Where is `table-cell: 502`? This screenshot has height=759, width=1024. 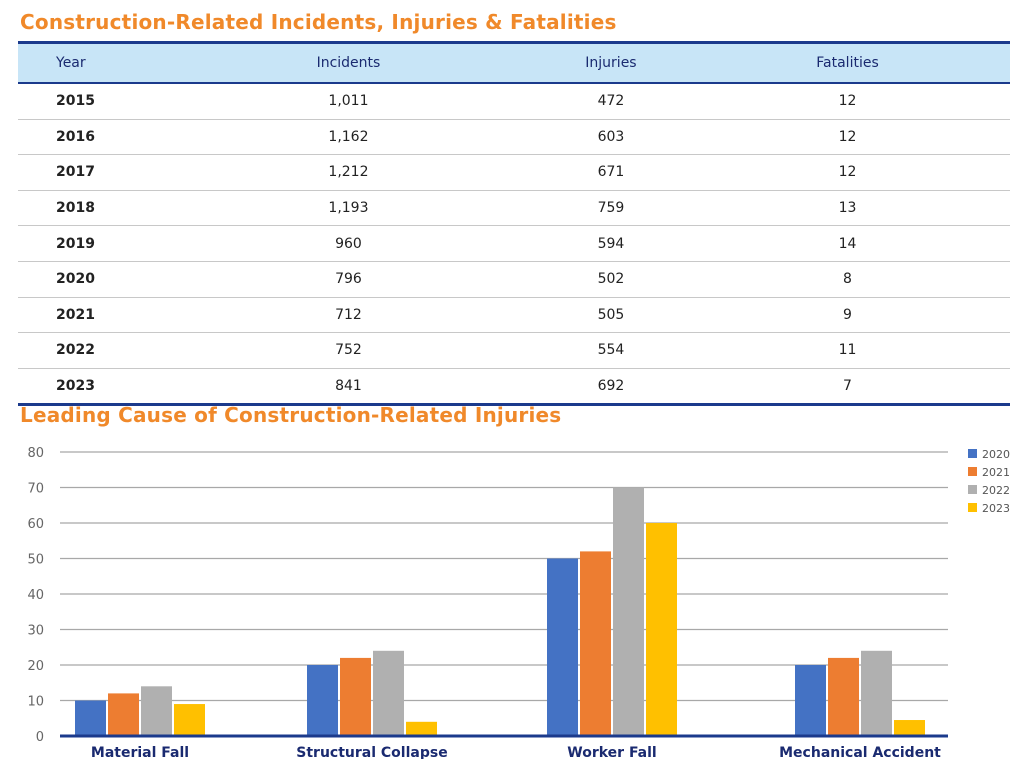
table-cell: 502 is located at coordinates (611, 279).